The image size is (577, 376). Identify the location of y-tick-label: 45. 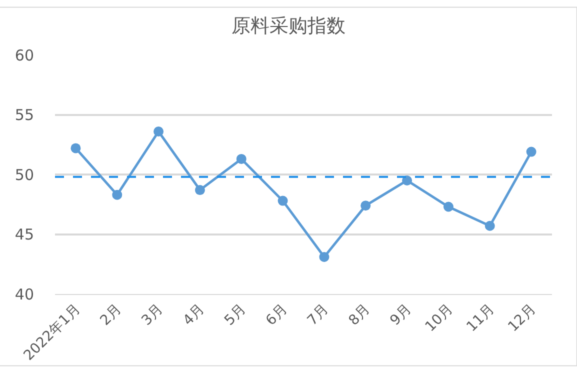
(24, 235).